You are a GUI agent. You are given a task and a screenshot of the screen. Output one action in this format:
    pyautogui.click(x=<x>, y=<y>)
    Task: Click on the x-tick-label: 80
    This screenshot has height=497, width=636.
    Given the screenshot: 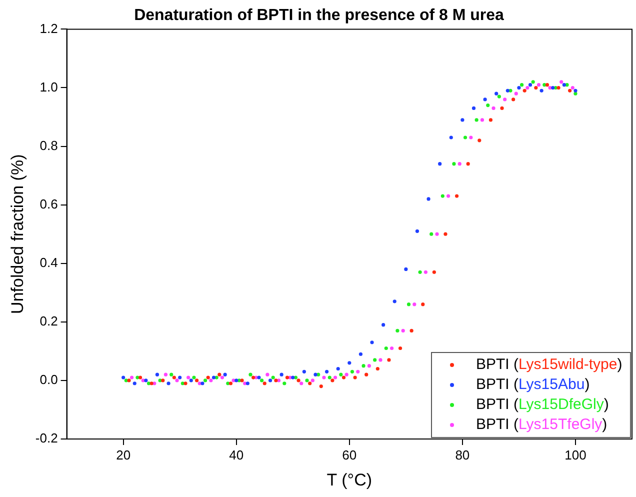 What is the action you would take?
    pyautogui.click(x=462, y=454)
    